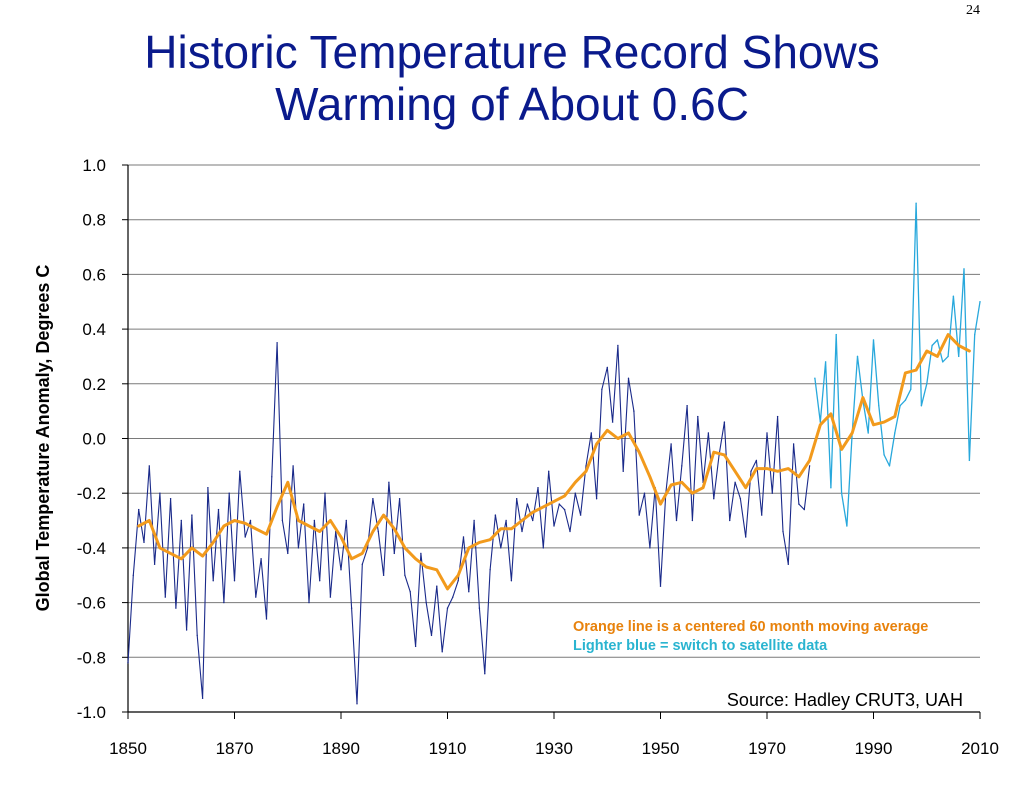 This screenshot has width=1024, height=791. What do you see at coordinates (845, 700) in the screenshot?
I see `source-note: Source: Hadley CRUT3, UAH` at bounding box center [845, 700].